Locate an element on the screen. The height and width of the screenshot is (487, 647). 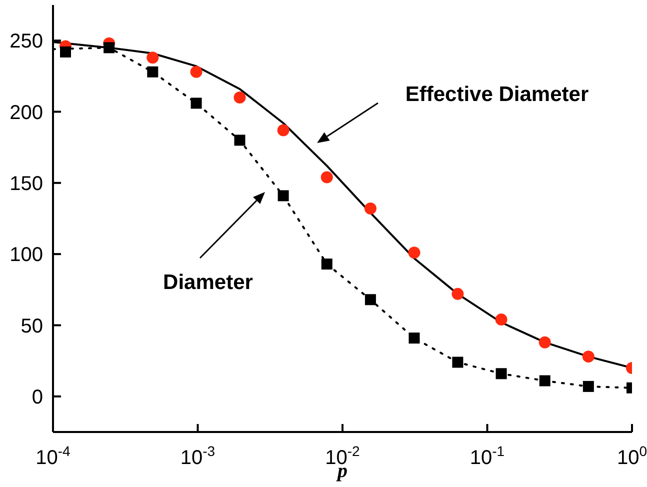
annotation: Diameter is located at coordinates (208, 282).